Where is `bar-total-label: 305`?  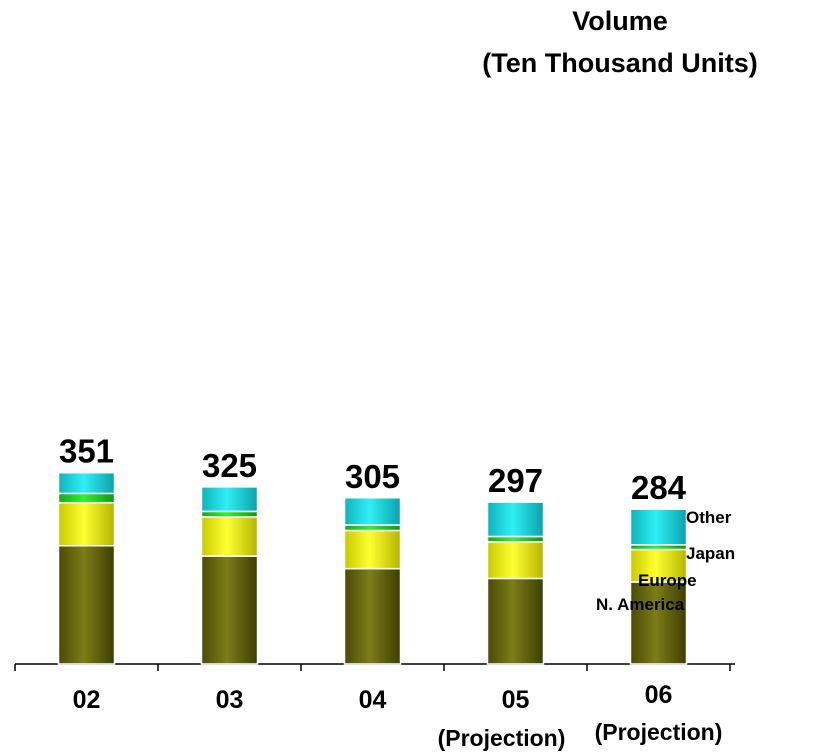
bar-total-label: 305 is located at coordinates (372, 476).